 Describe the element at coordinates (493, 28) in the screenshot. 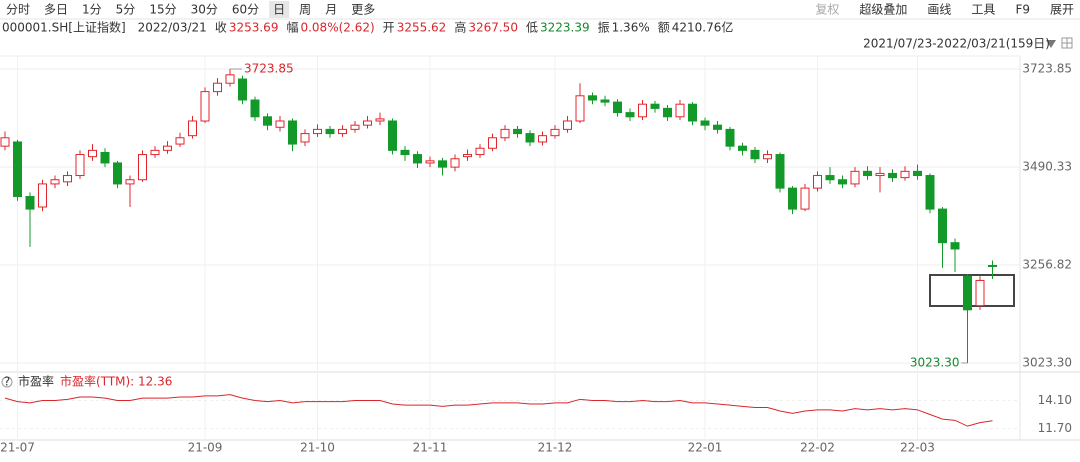

I see `info-value: 3267.50` at that location.